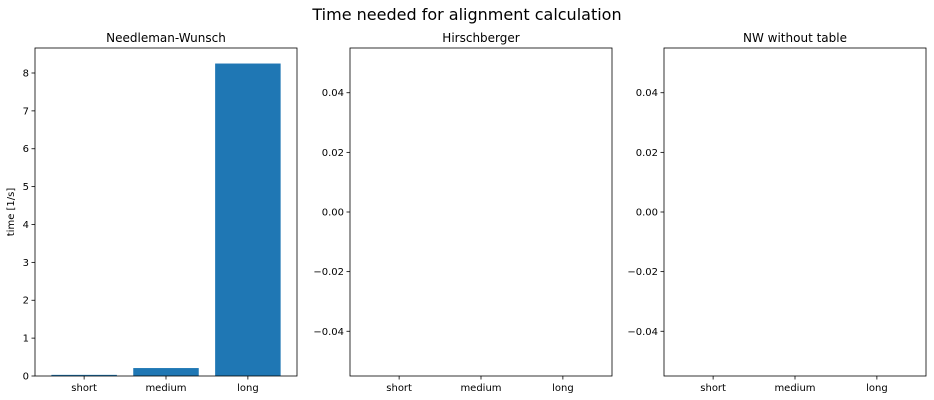  Describe the element at coordinates (11, 212) in the screenshot. I see `y-axis-label: time [1/s]` at that location.